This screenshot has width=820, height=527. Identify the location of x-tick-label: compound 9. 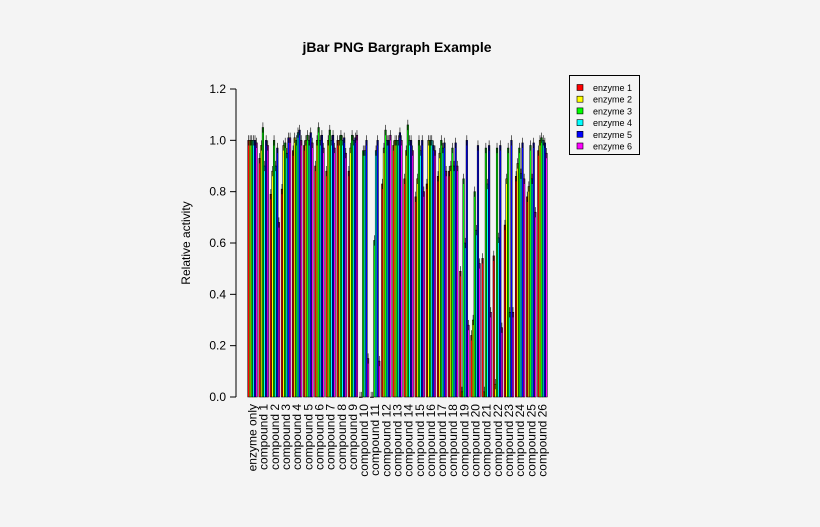
(353, 437).